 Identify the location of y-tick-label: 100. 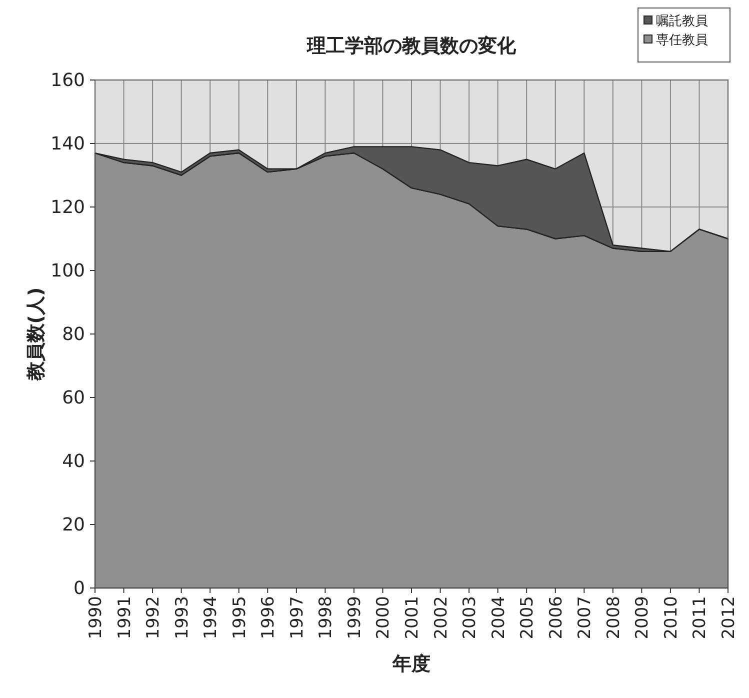
(67, 271).